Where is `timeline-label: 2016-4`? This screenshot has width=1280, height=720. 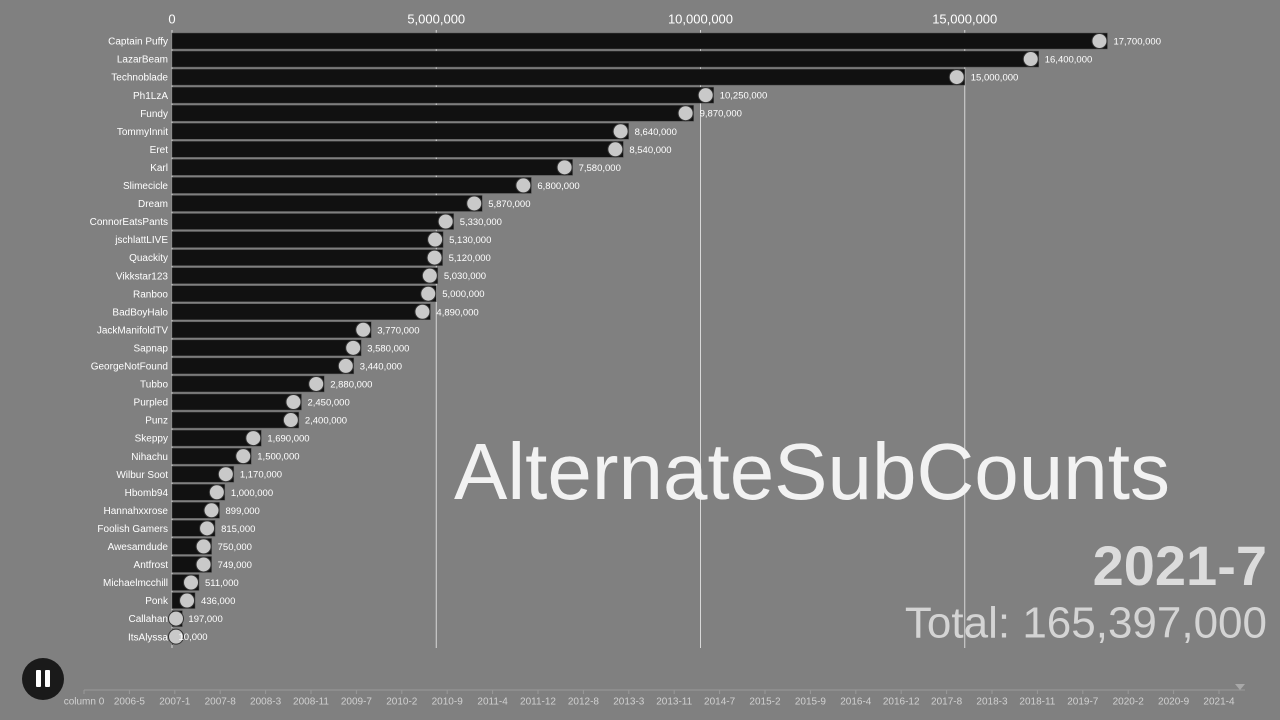
timeline-label: 2016-4 is located at coordinates (856, 702).